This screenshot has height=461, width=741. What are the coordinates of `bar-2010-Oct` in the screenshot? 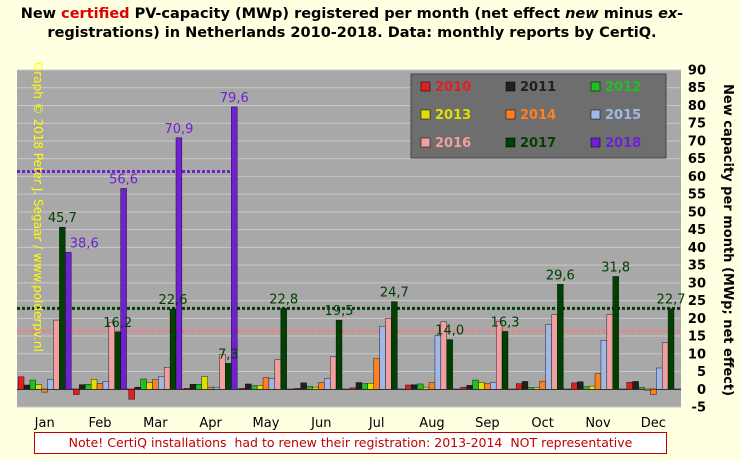 It's located at (519, 386).